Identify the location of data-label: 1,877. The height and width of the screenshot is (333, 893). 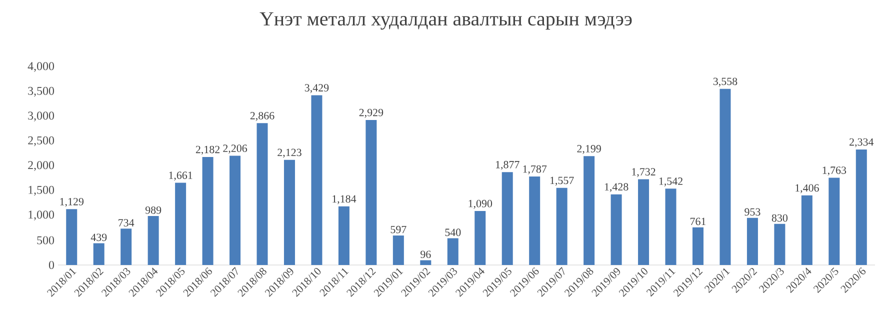
(508, 165).